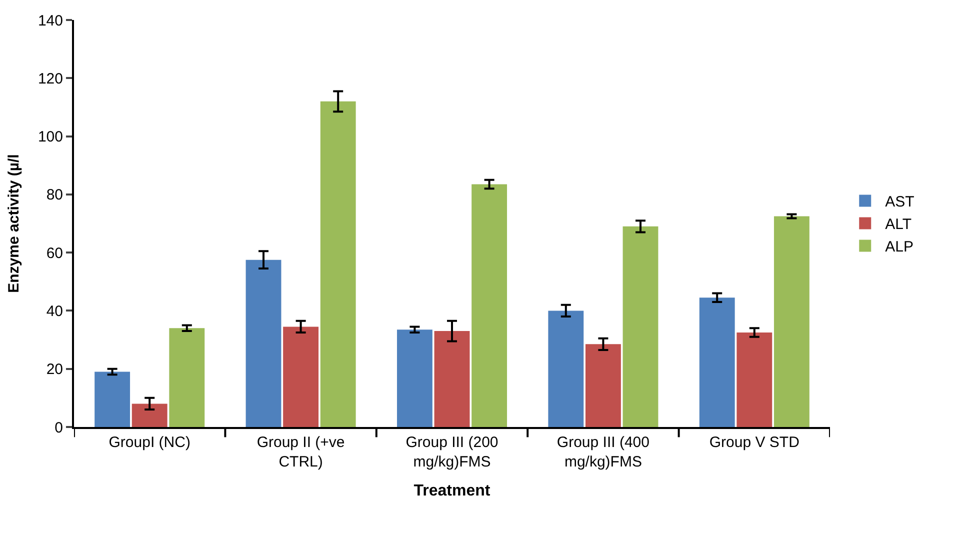 The height and width of the screenshot is (537, 970). What do you see at coordinates (54, 311) in the screenshot?
I see `y-tick-label: 40` at bounding box center [54, 311].